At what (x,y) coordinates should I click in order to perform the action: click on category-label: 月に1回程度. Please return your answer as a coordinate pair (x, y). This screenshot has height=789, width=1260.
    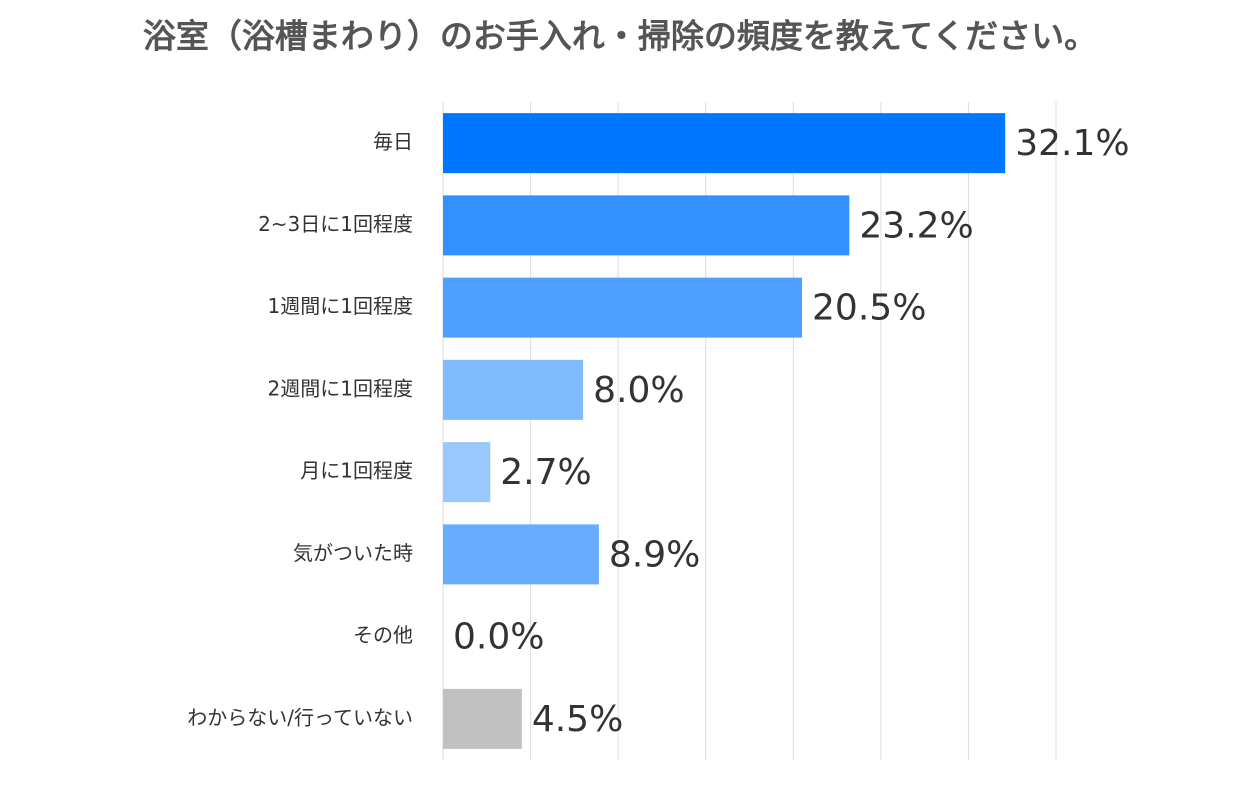
    Looking at the image, I should click on (356, 471).